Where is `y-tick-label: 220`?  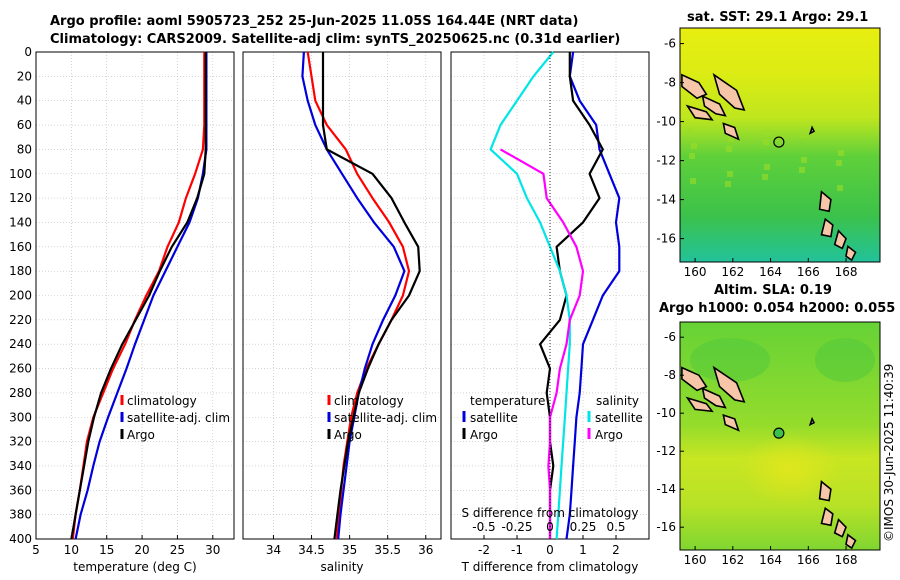 y-tick-label: 220 is located at coordinates (20, 320).